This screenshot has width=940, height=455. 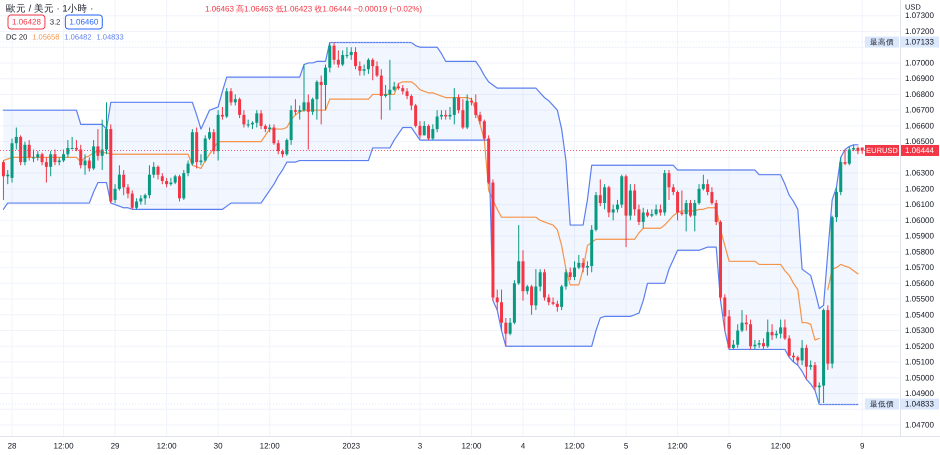 What do you see at coordinates (919, 377) in the screenshot?
I see `y-tick-label: 1.05000` at bounding box center [919, 377].